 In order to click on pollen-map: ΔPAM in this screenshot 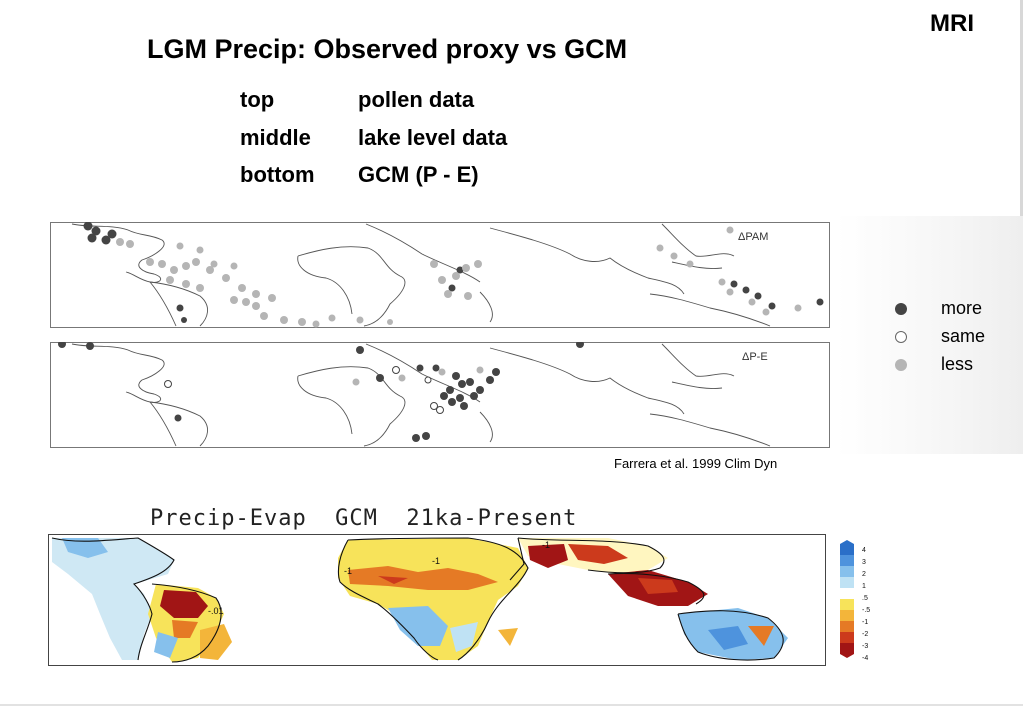, I will do `click(440, 275)`.